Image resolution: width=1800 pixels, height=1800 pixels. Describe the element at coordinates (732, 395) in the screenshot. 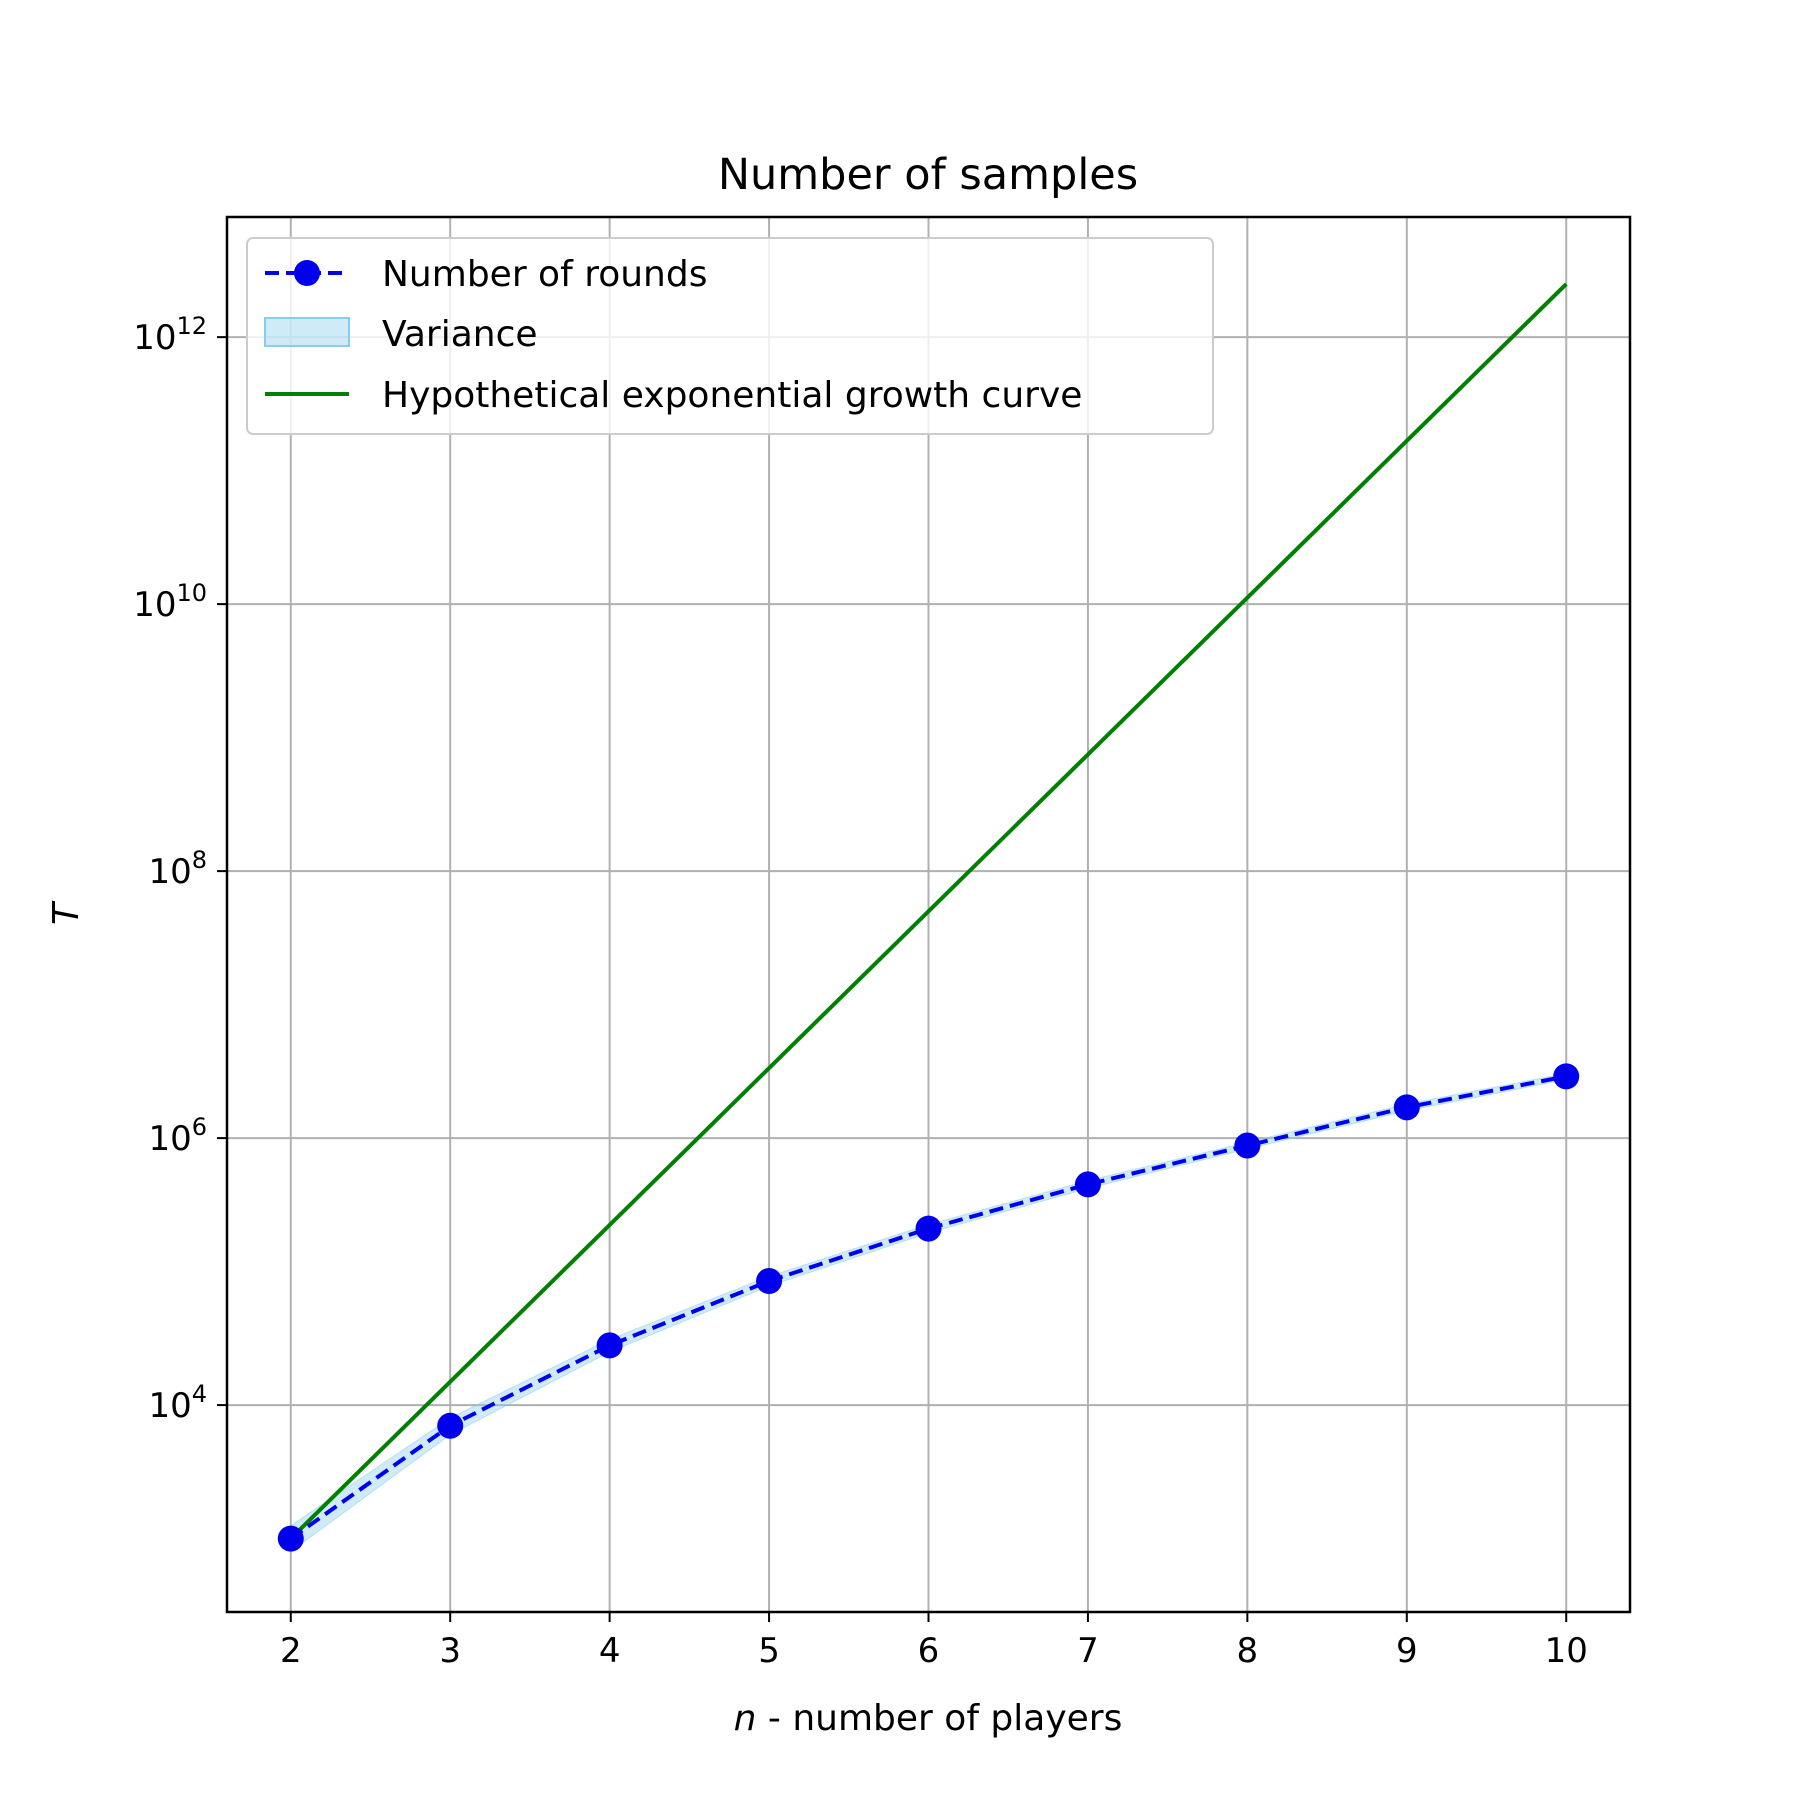

I see `legend-label-exponential: Hypothetical exponential growth curve` at that location.